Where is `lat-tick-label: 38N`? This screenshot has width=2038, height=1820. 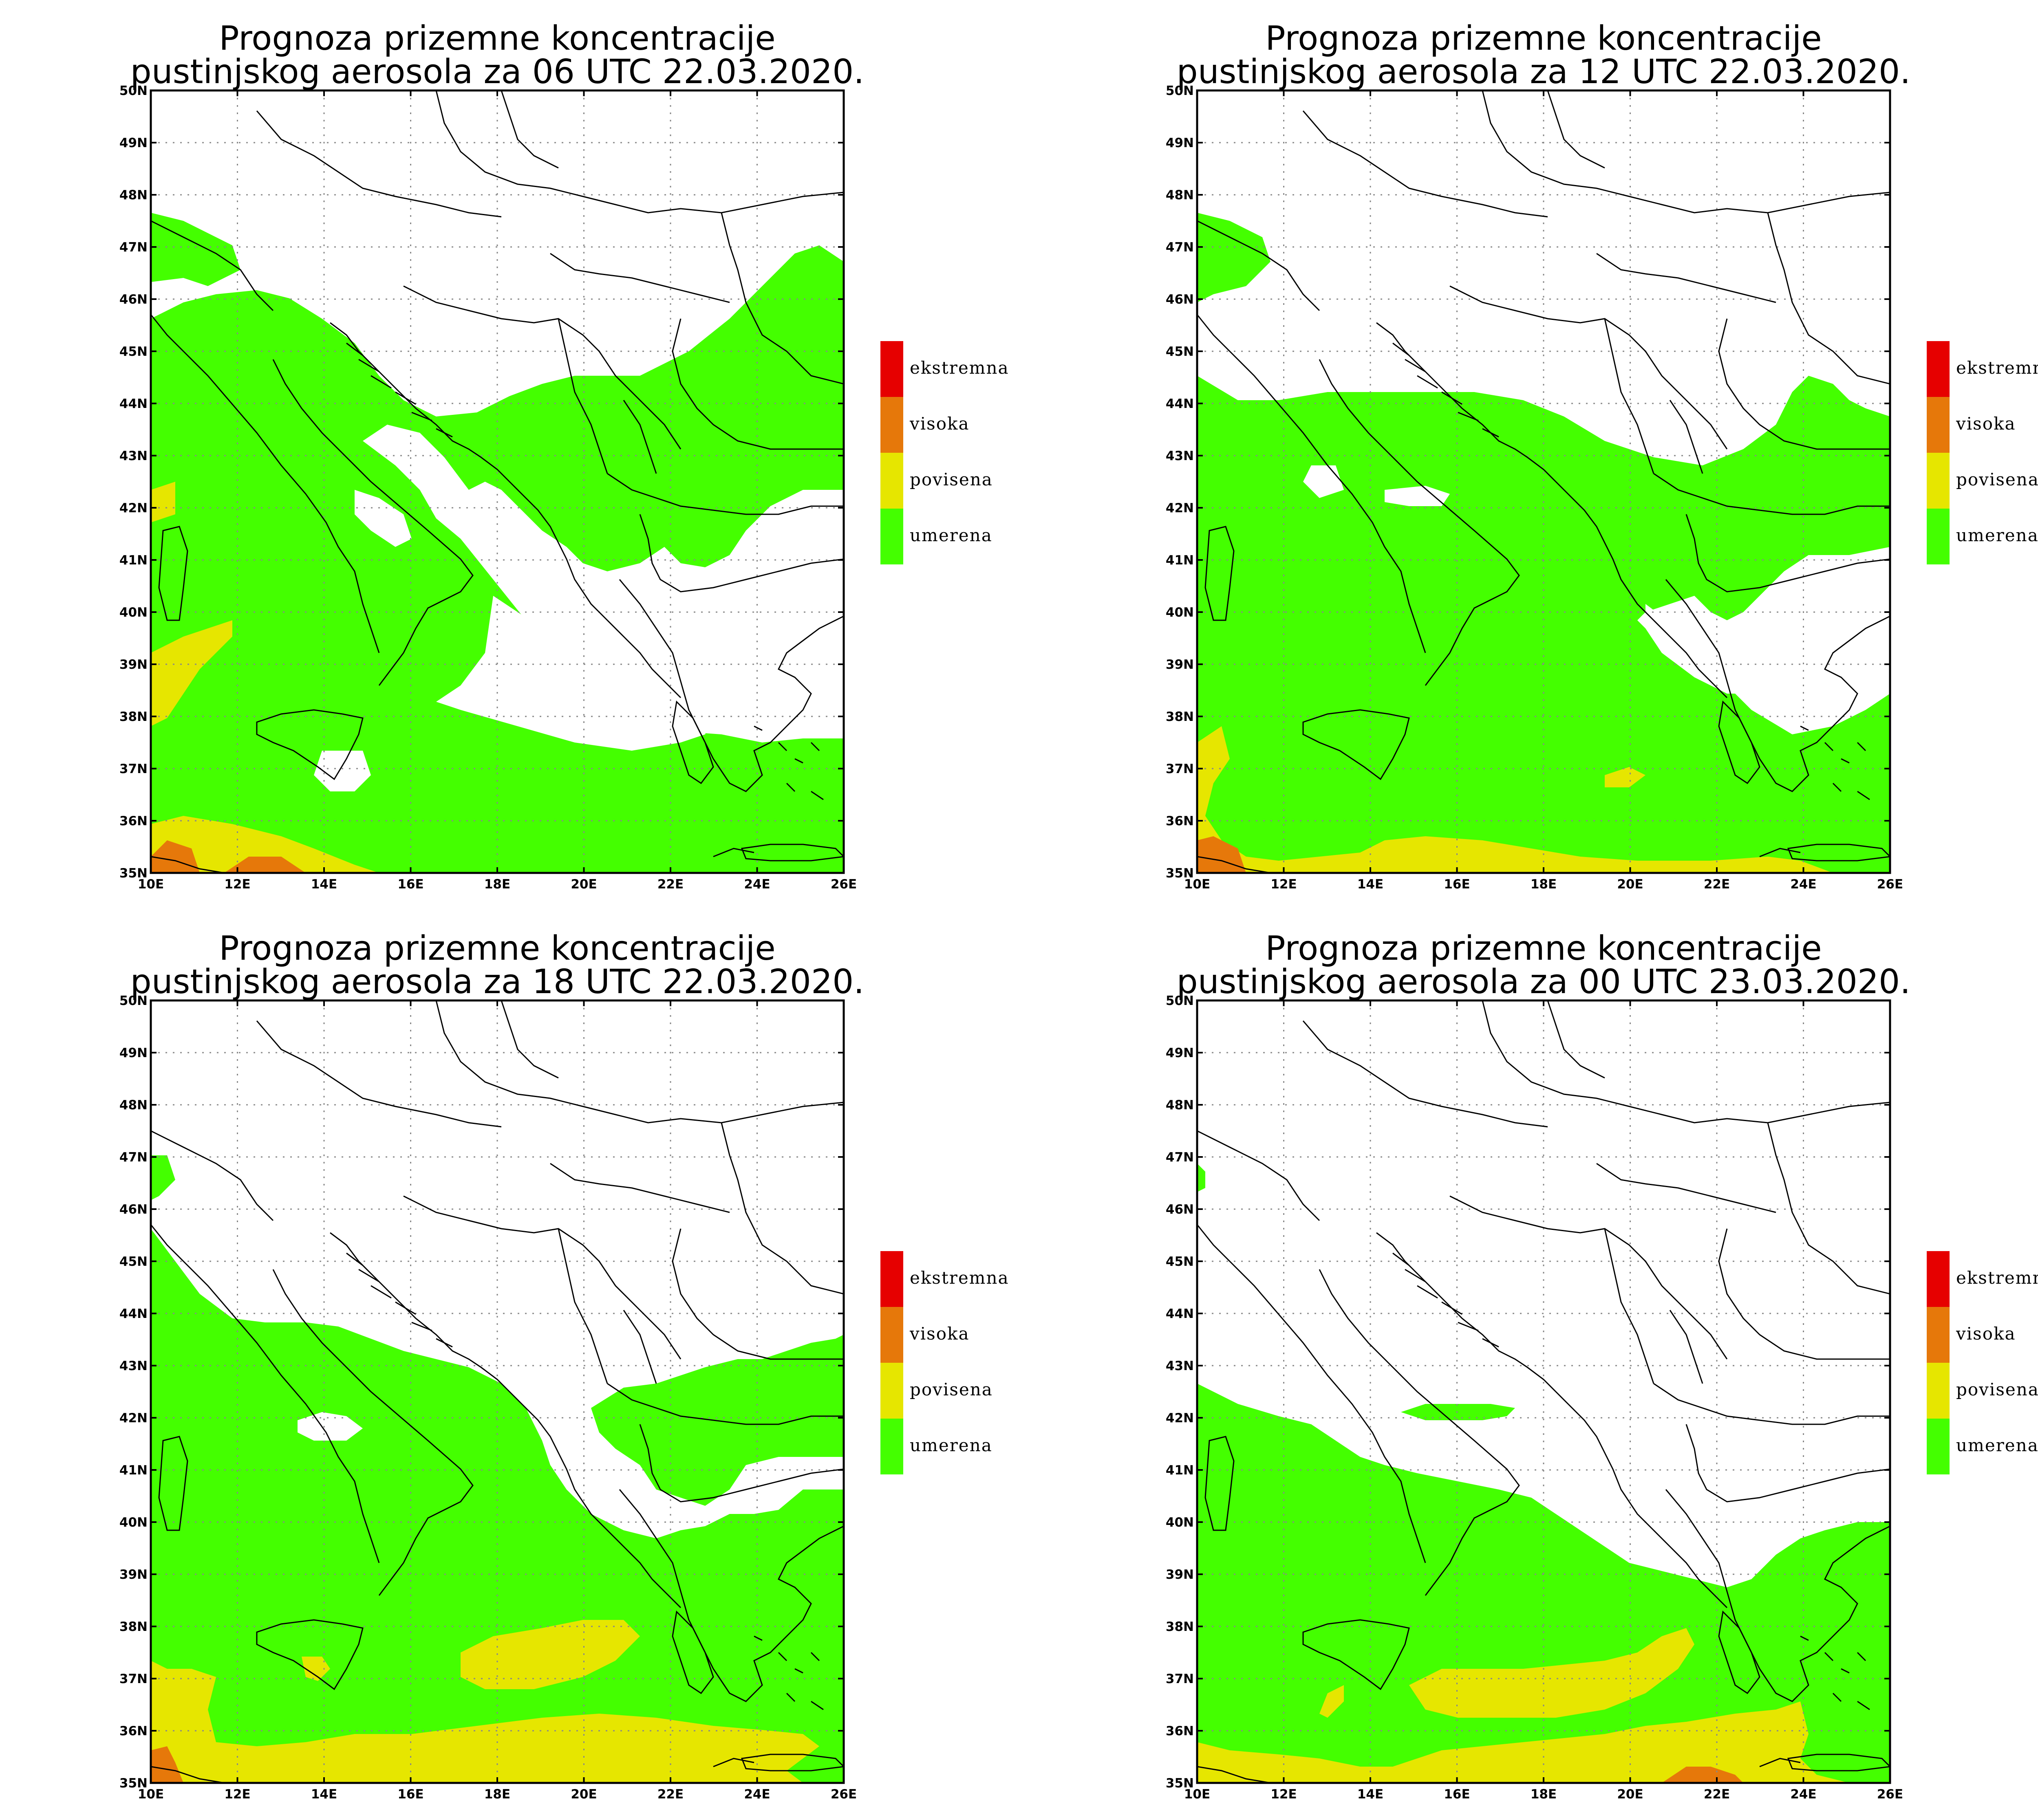
lat-tick-label: 38N is located at coordinates (133, 1626).